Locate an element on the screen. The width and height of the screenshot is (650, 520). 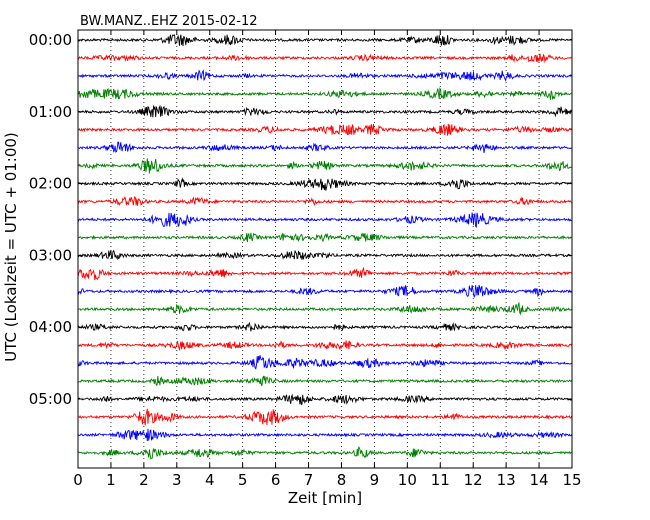
x-tick-label-8: 8 is located at coordinates (342, 480).